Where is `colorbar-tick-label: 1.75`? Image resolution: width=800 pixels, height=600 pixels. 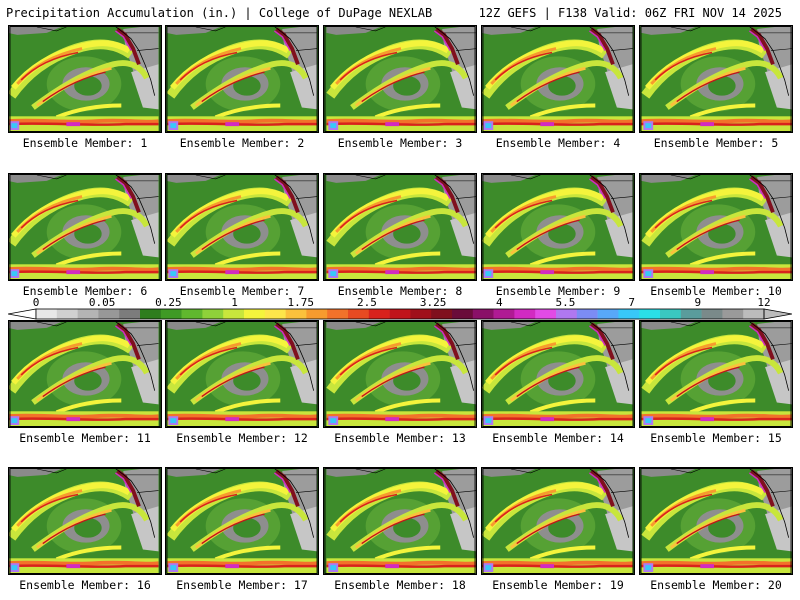 colorbar-tick-label: 1.75 is located at coordinates (300, 302).